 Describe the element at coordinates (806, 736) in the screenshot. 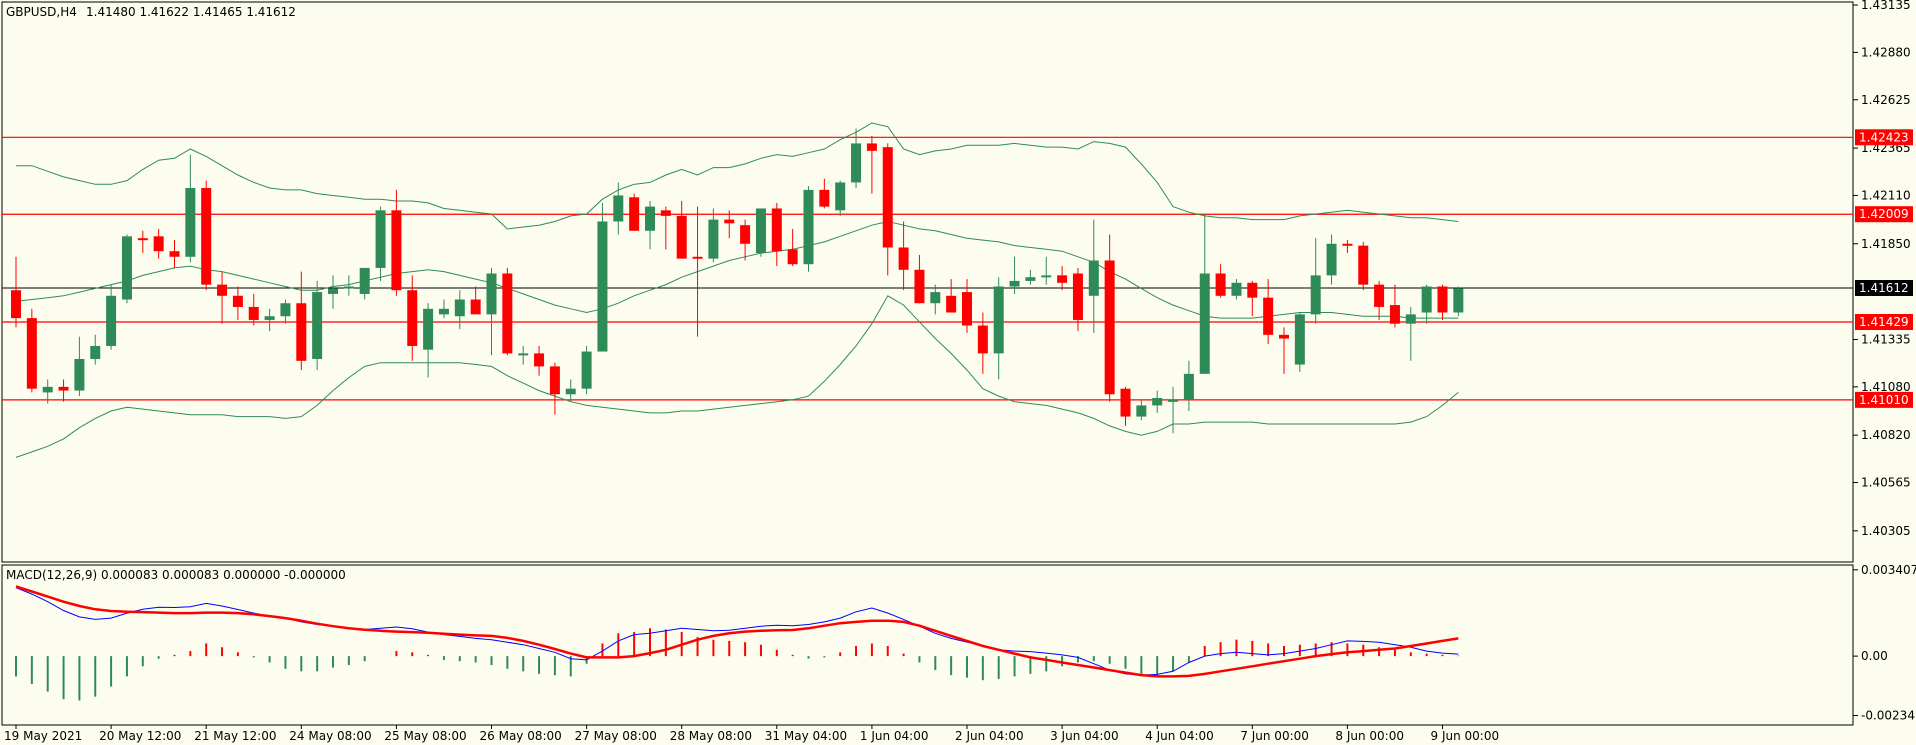

I see `time-axis-label: 31 May 04:00` at that location.